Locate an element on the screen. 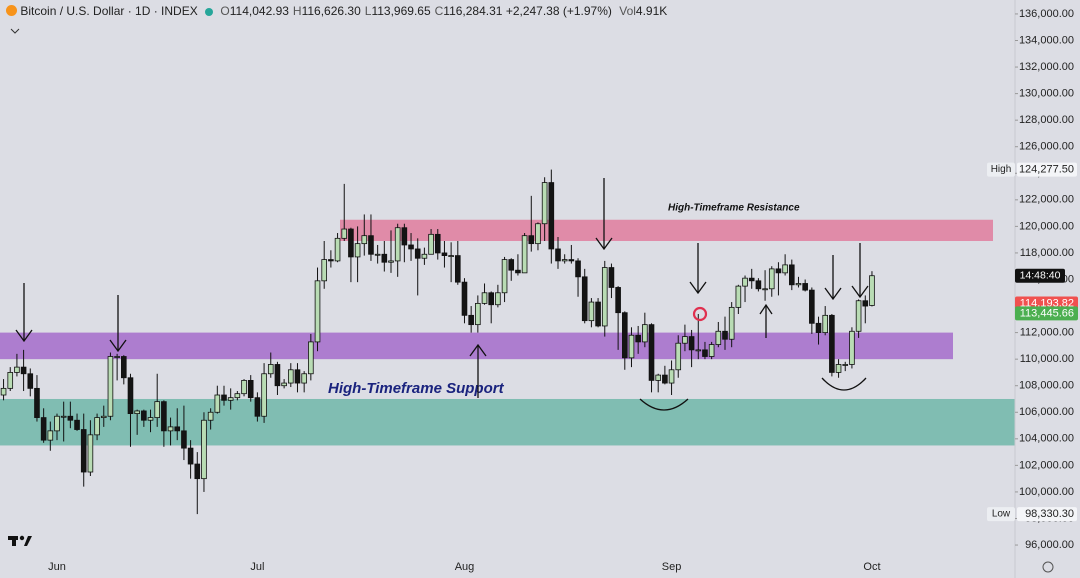 The image size is (1080, 578). y-tick-label: 118,000.00 is located at coordinates (1047, 253).